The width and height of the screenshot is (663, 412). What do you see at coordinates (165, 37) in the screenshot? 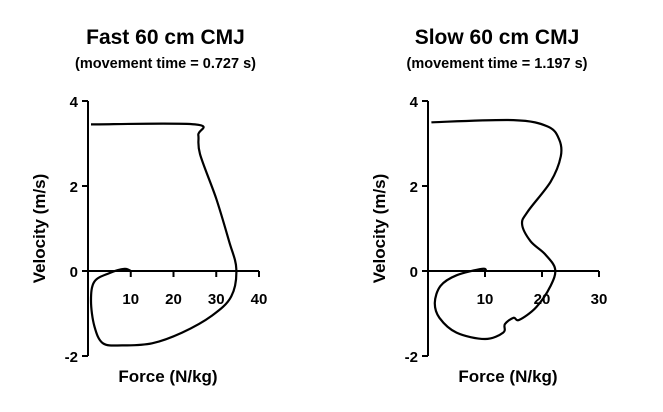
I see `chart-title: Fast 60 cm CMJ` at bounding box center [165, 37].